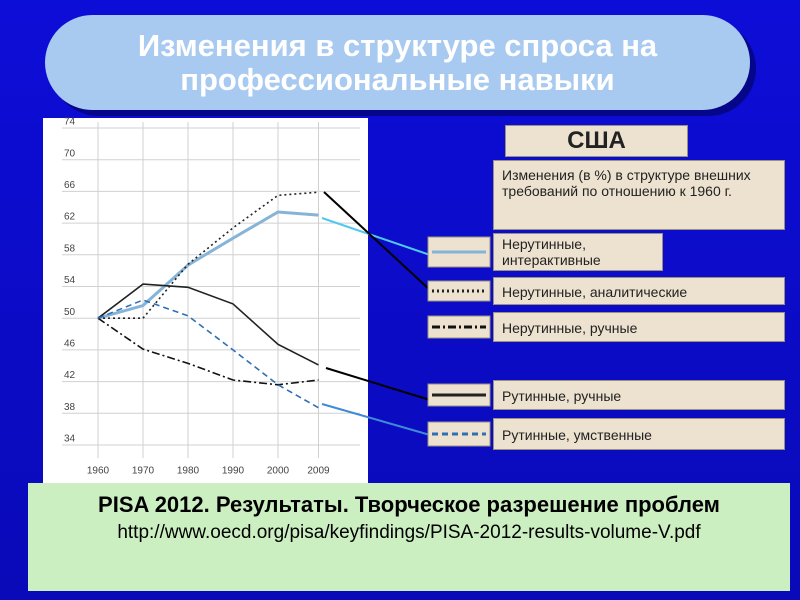  What do you see at coordinates (578, 252) in the screenshot?
I see `legend-entry: Нерутинные, интерактивные` at bounding box center [578, 252].